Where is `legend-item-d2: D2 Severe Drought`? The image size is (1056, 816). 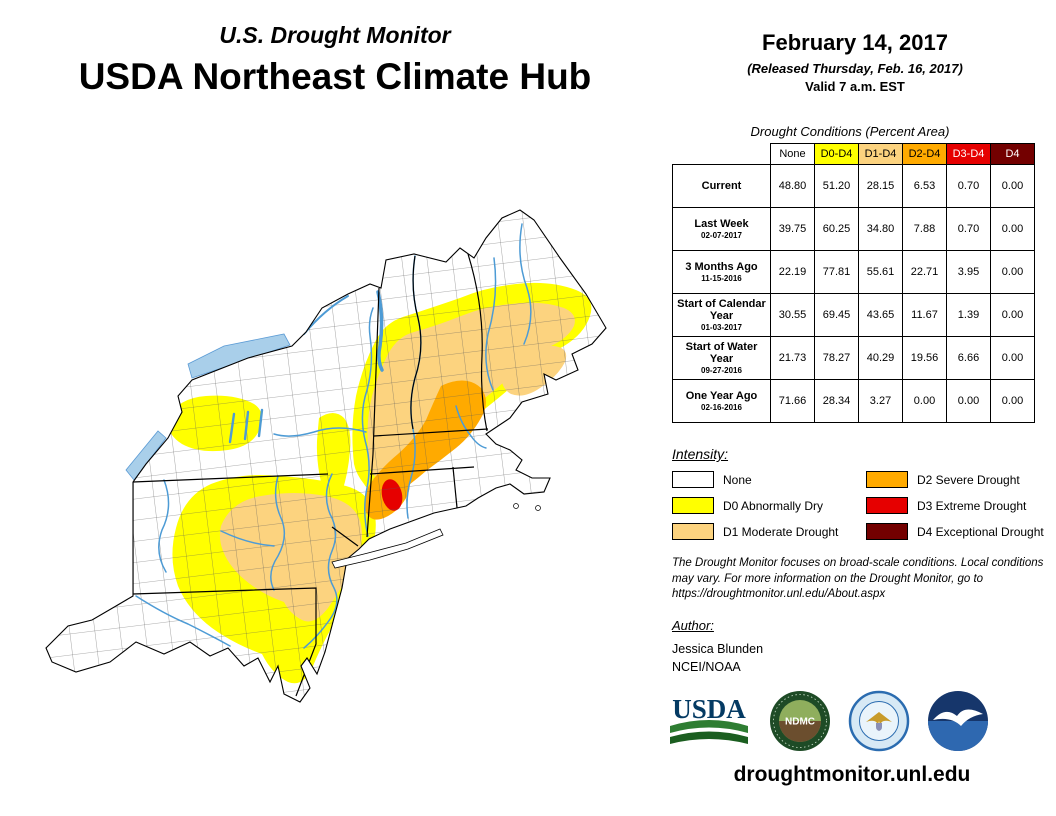
legend-item-d2: D2 Severe Drought is located at coordinates (955, 479).